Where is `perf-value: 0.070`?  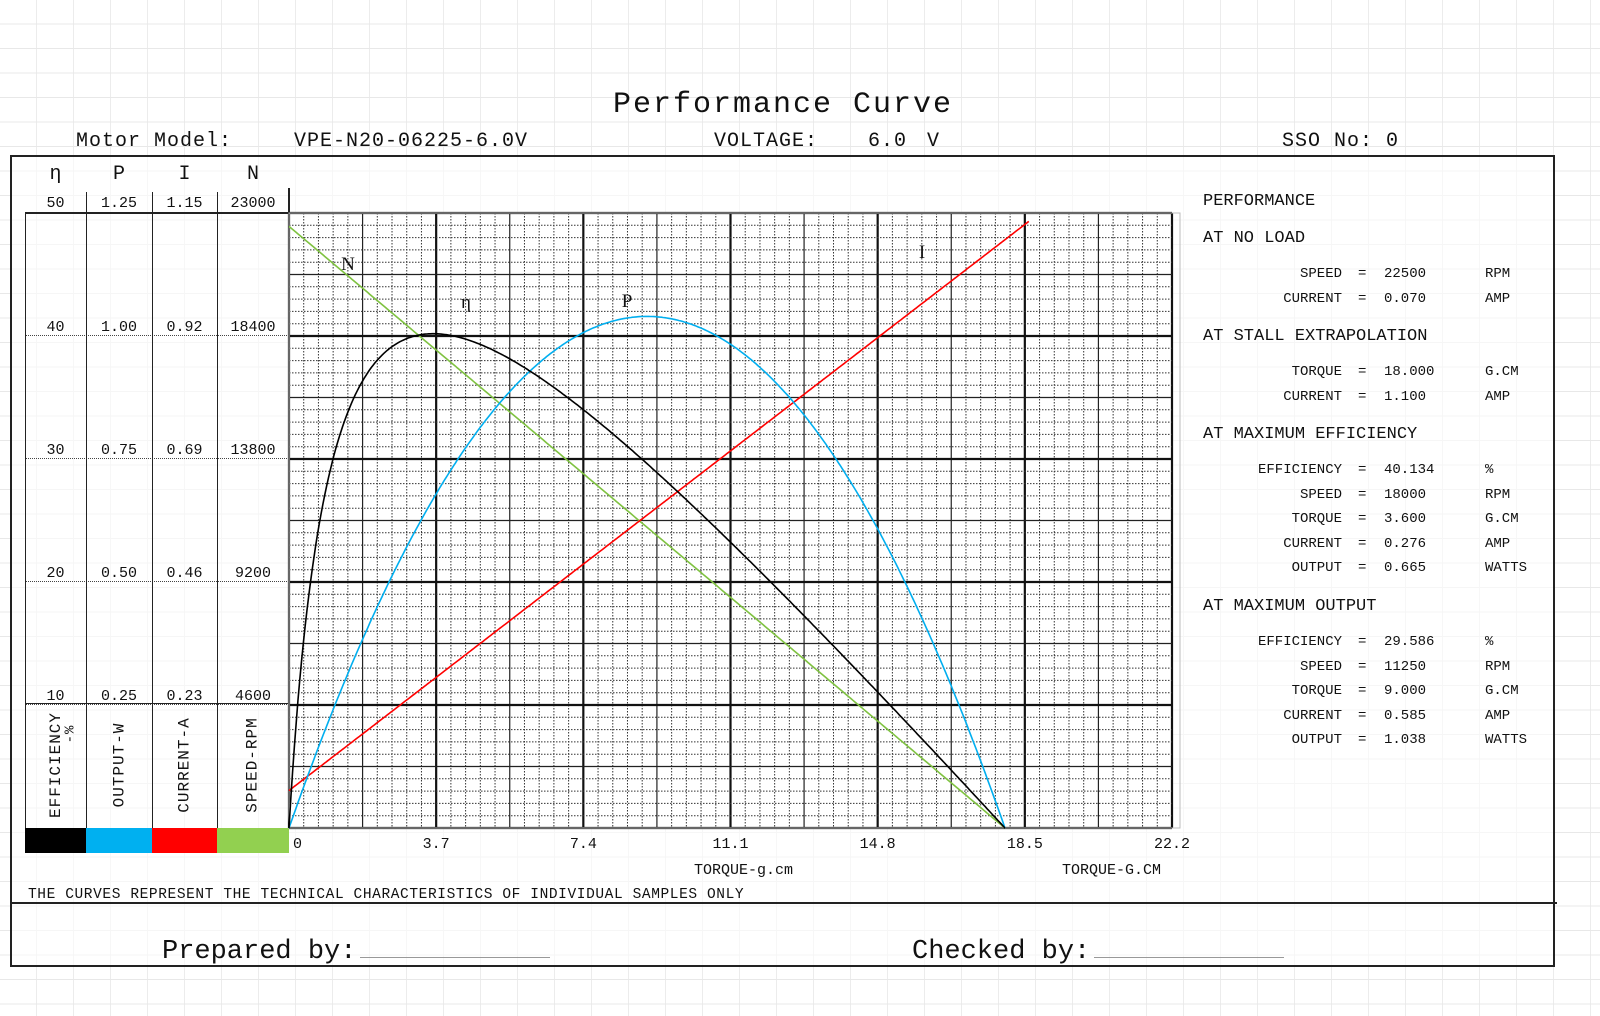 perf-value: 0.070 is located at coordinates (1405, 298).